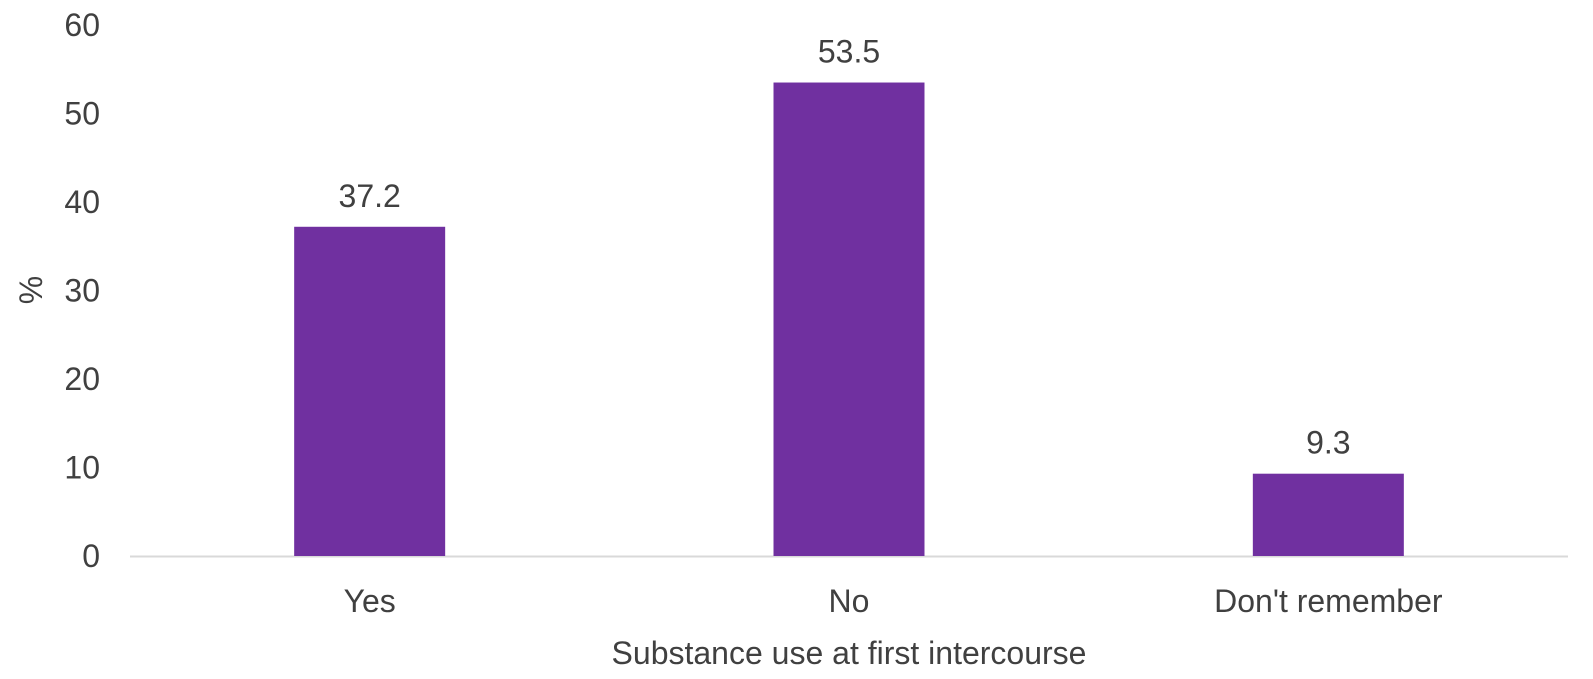  I want to click on y-tick-label: 0, so click(91, 556).